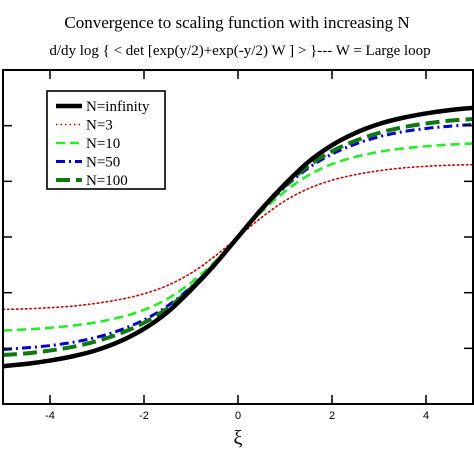 The image size is (474, 474). Describe the element at coordinates (103, 163) in the screenshot. I see `legend-label-3: N=50` at that location.